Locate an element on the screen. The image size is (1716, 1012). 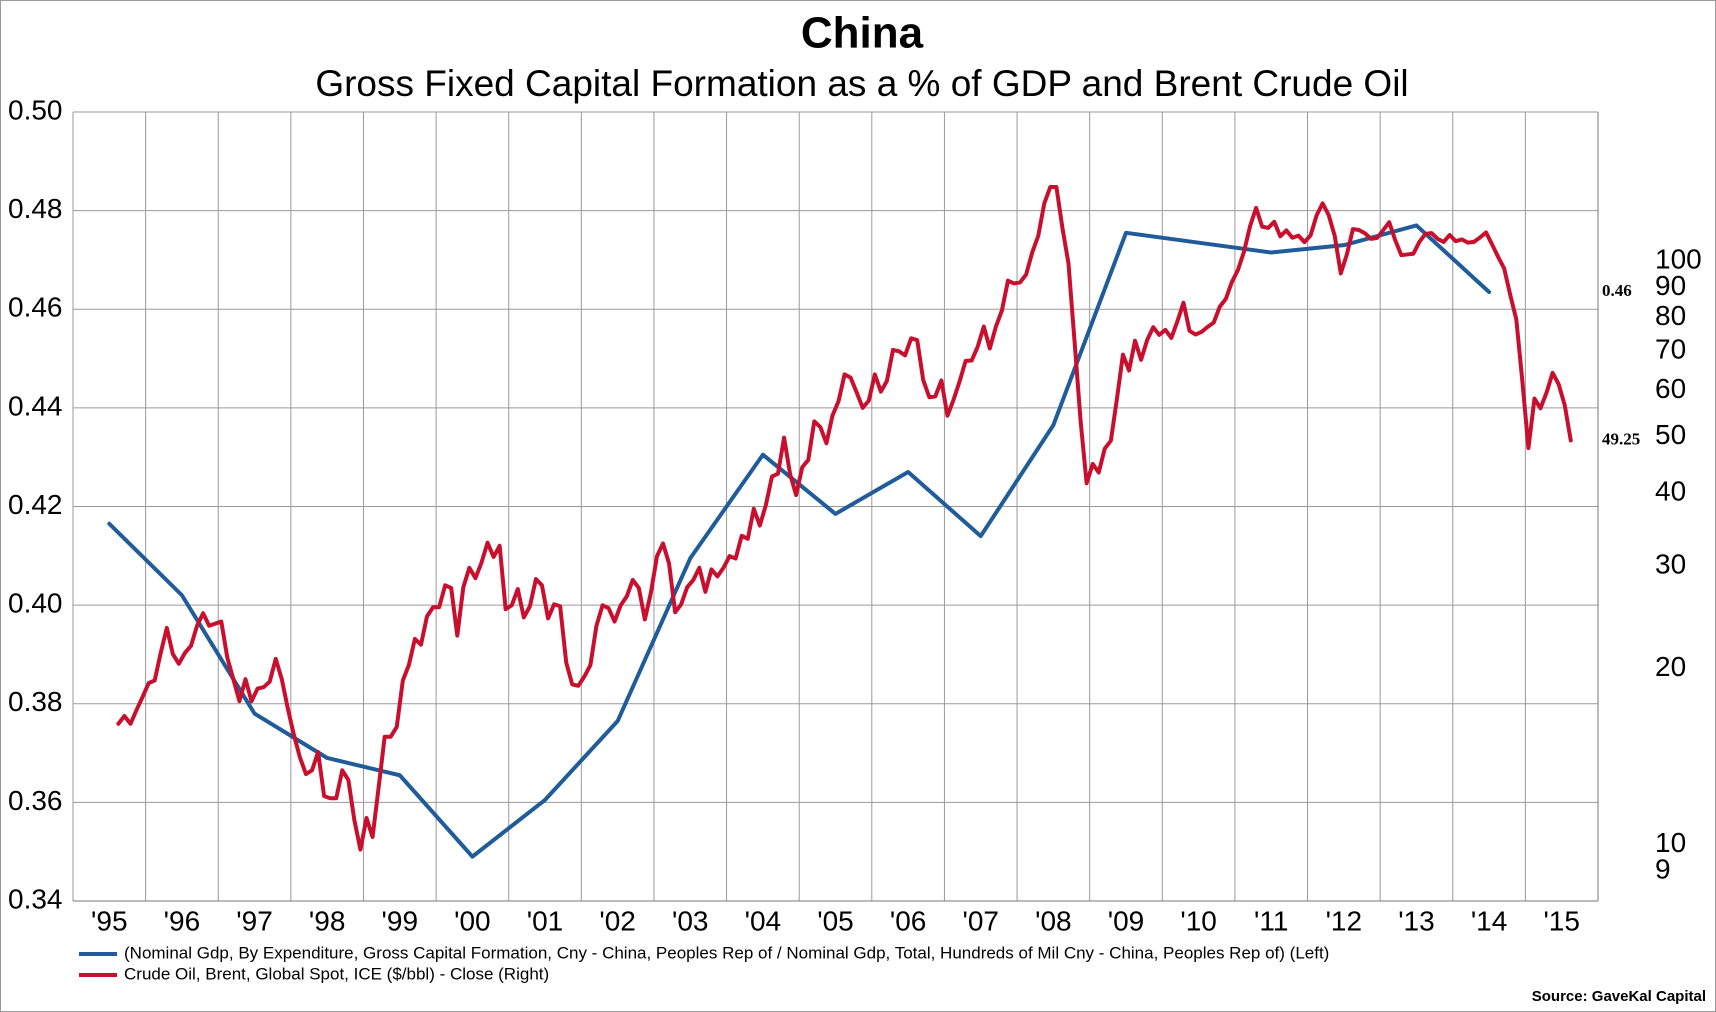
x-tick-label: '04 is located at coordinates (763, 920).